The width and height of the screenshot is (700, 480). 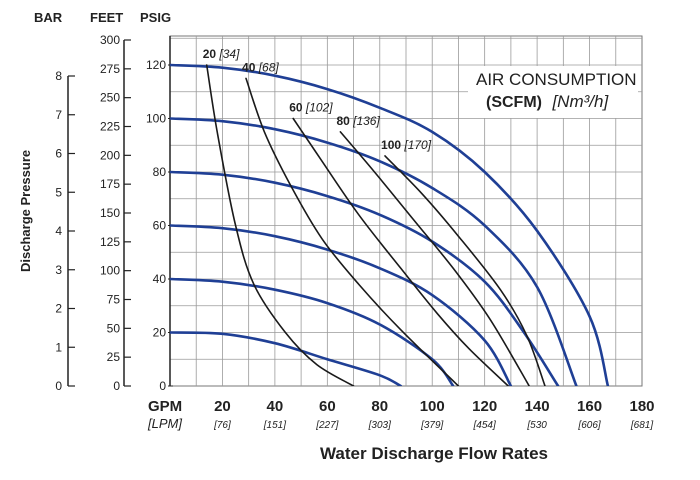 I want to click on psig-tick-label: 100, so click(x=156, y=119).